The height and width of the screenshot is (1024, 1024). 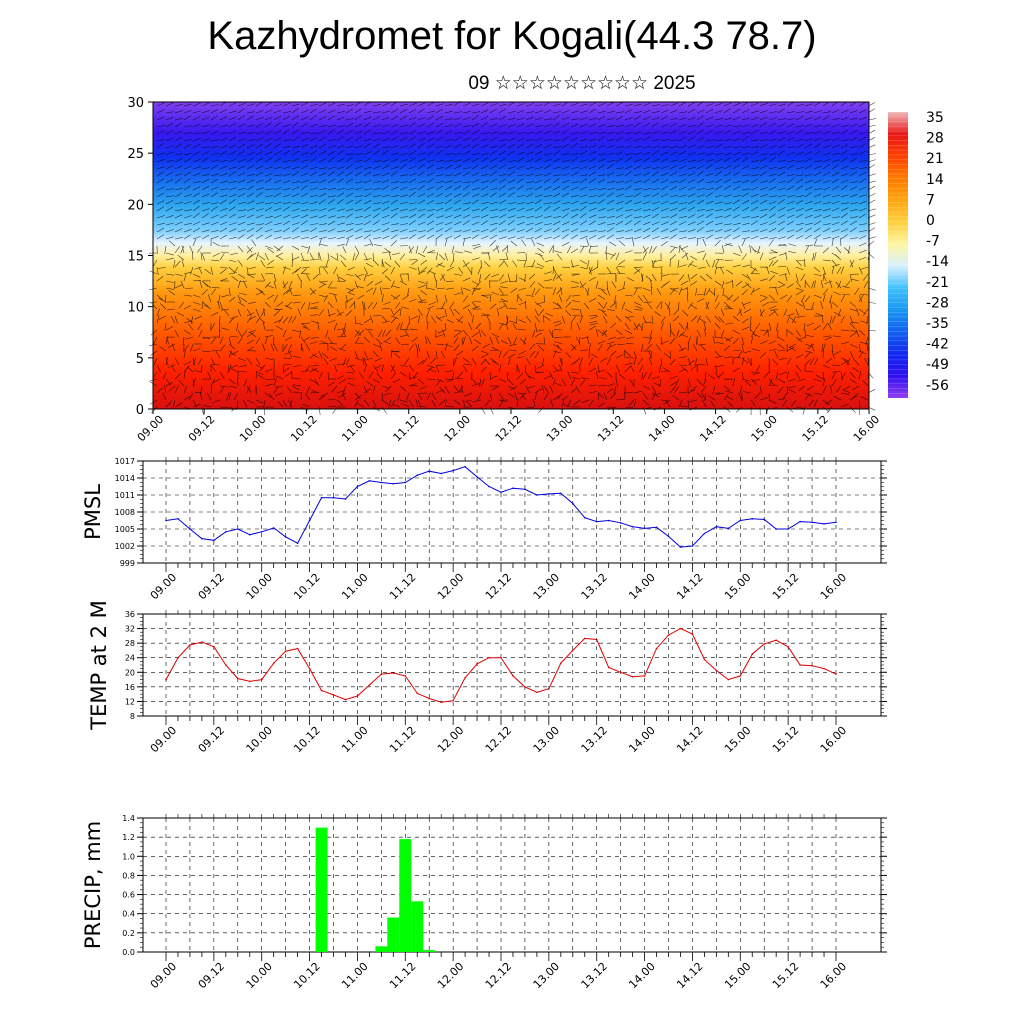 I want to click on y-tick-label: 16, so click(x=130, y=687).